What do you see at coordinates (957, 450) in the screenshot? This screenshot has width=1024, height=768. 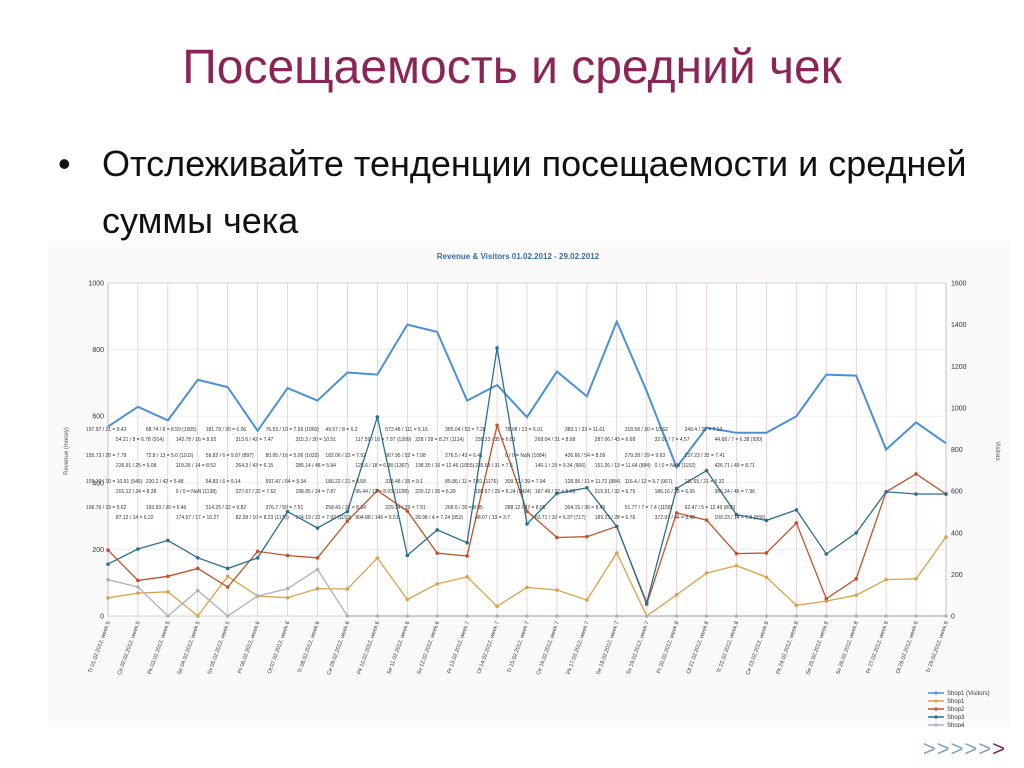 I see `y2-tick-label: 800` at bounding box center [957, 450].